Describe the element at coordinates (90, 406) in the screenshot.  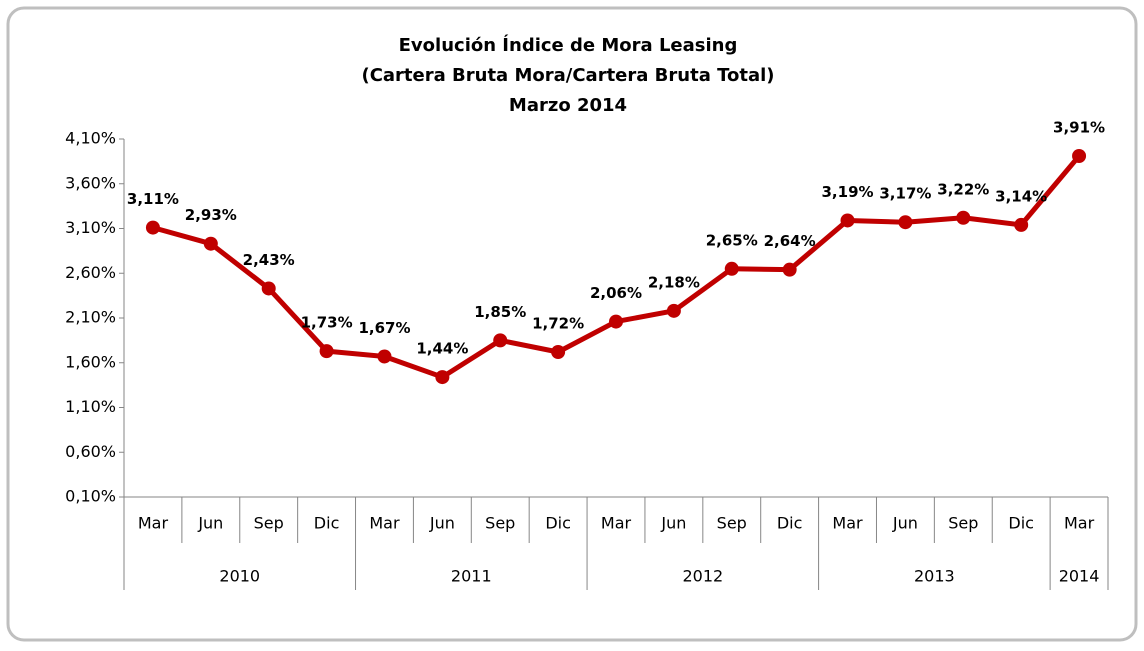
I see `y-tick-label: 1,10%` at that location.